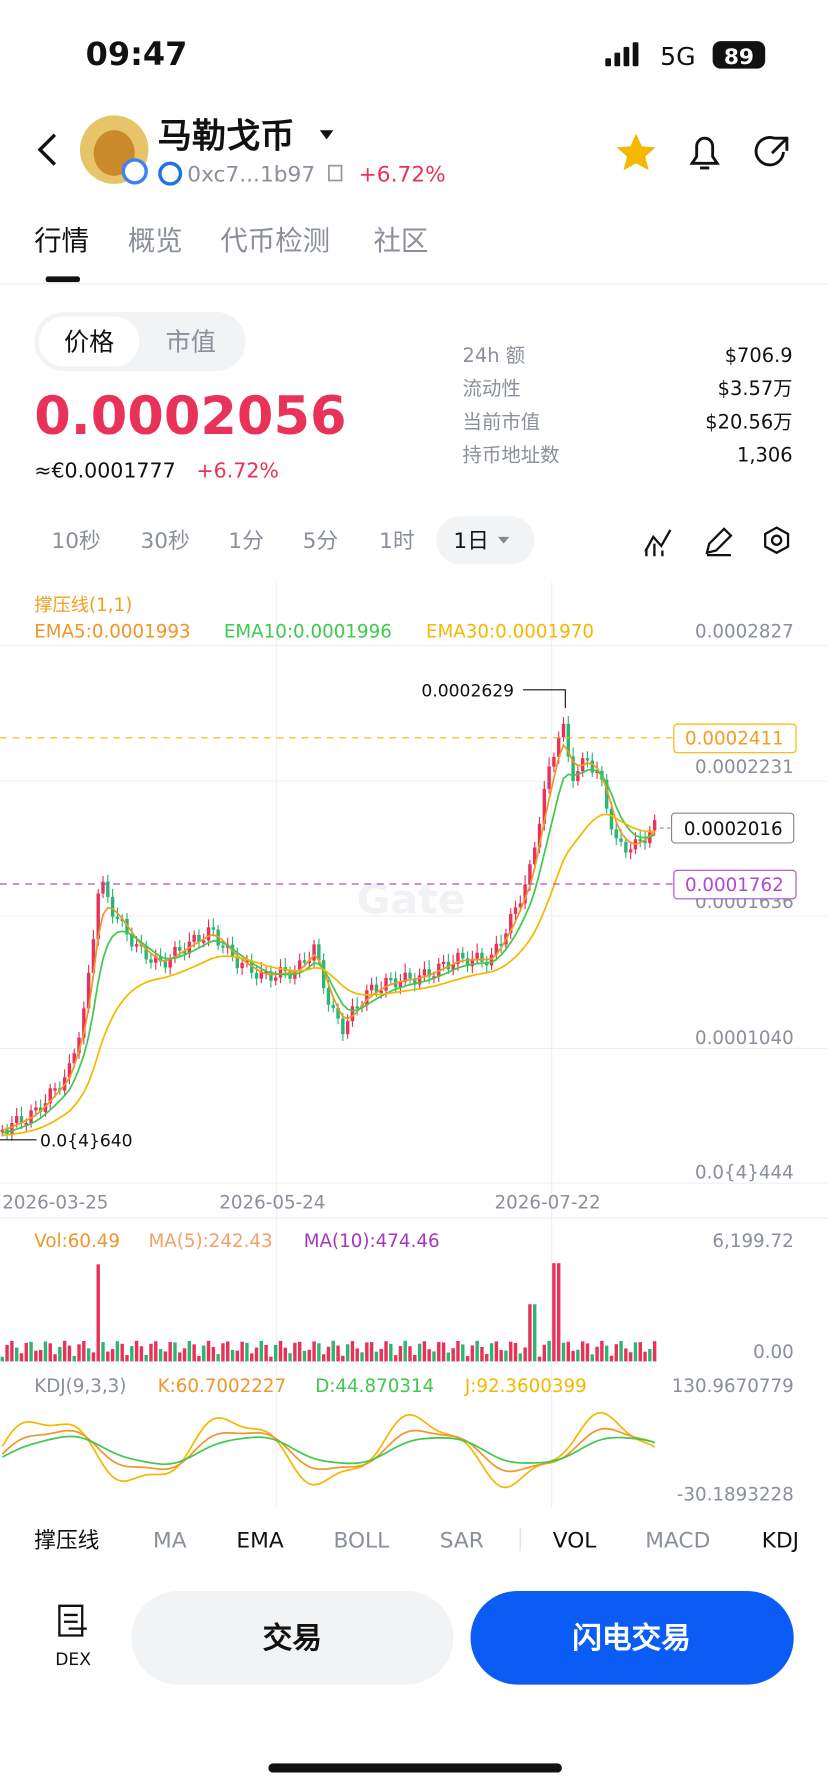 The image size is (828, 1792). Describe the element at coordinates (733, 1386) in the screenshot. I see `kdj-y-label: 130.9670779` at that location.